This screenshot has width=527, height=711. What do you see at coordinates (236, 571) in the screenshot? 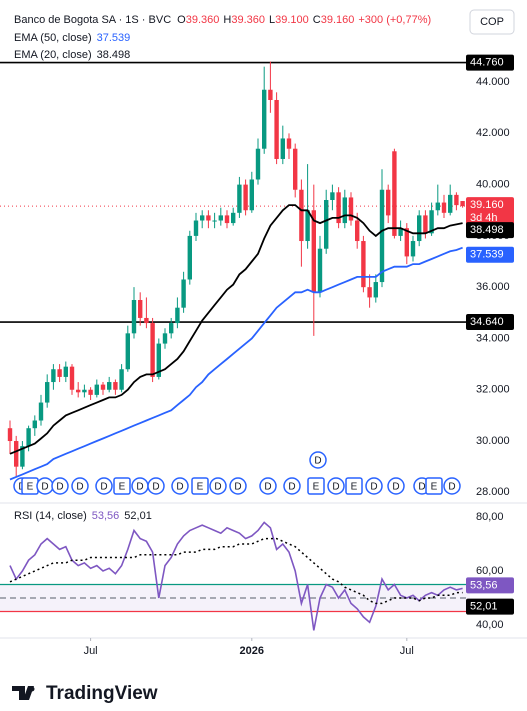
I see `rsi-ma-line` at bounding box center [236, 571].